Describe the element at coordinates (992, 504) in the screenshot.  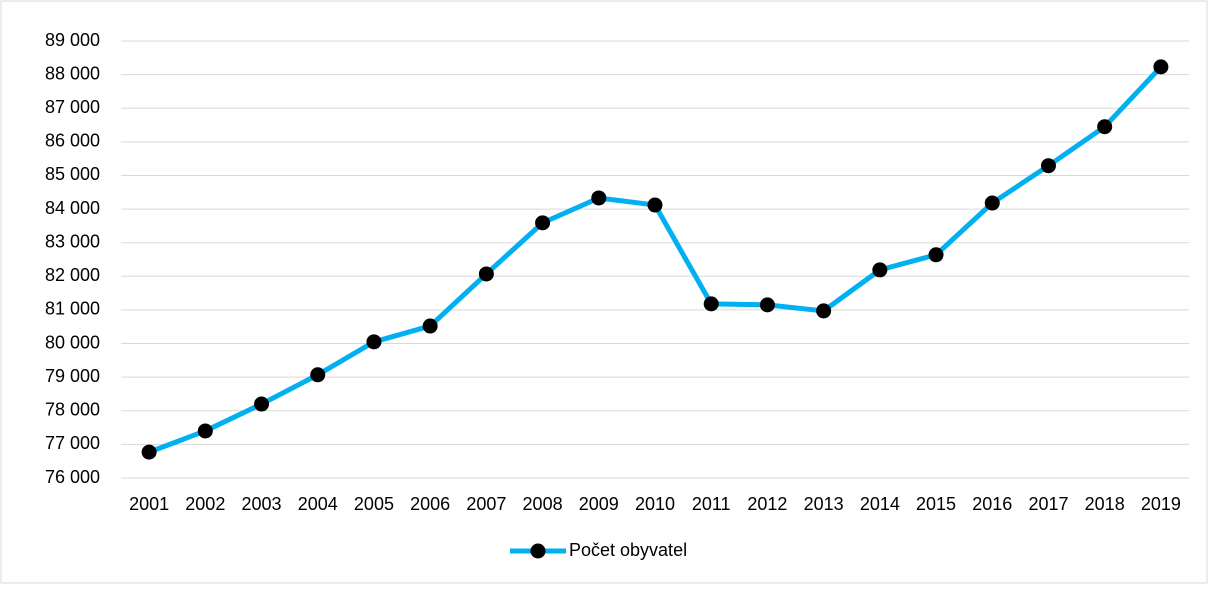
I see `x-tick-label: 2016` at that location.